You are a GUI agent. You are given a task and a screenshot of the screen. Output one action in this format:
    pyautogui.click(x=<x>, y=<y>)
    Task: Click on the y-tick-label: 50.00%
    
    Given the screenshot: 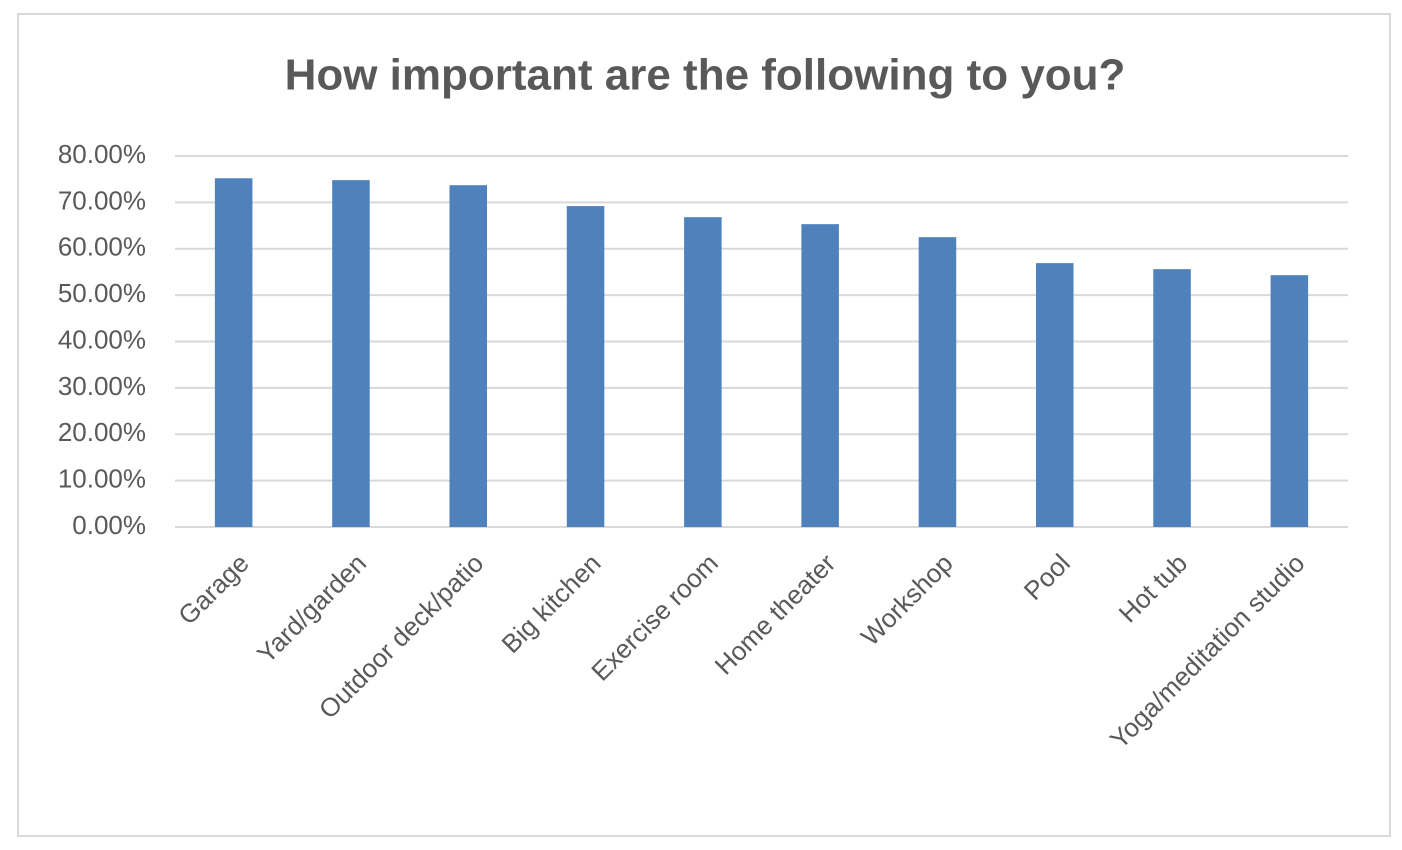 What is the action you would take?
    pyautogui.click(x=102, y=293)
    